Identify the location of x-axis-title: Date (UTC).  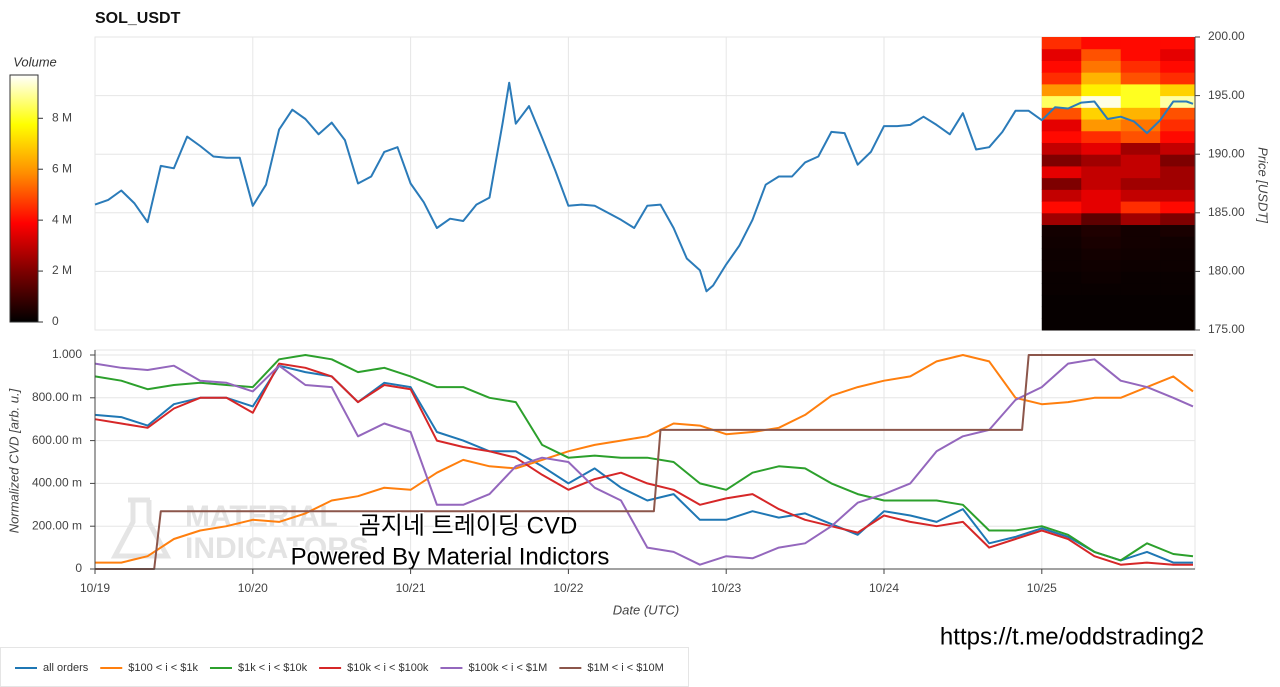
(646, 609).